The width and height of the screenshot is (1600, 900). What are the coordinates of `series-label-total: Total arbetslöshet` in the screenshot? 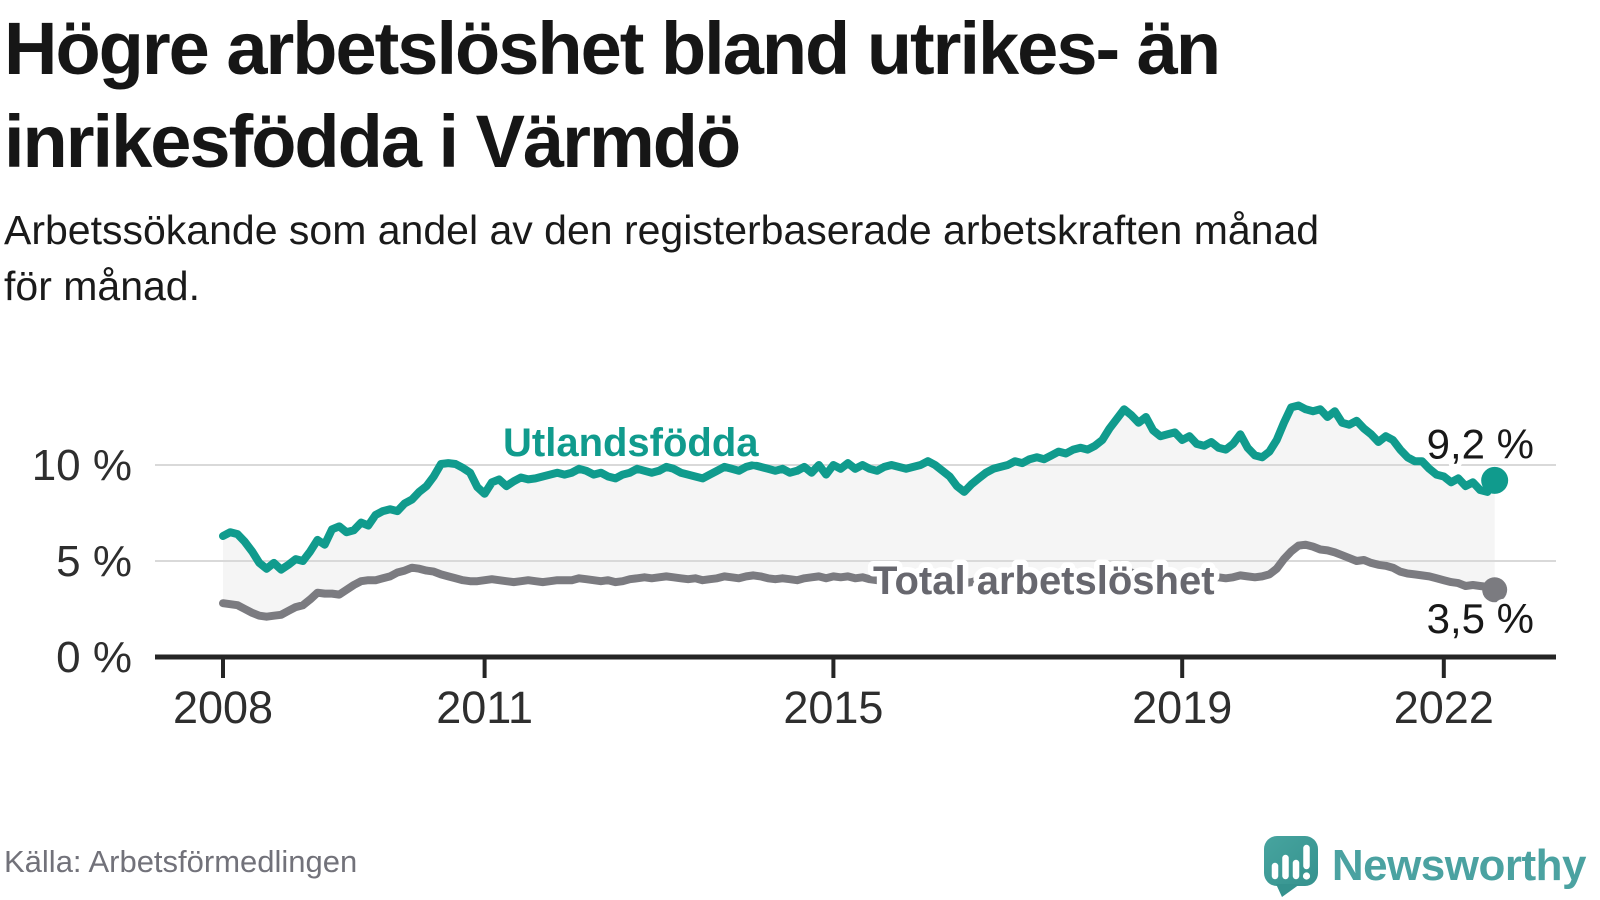 It's located at (1044, 581).